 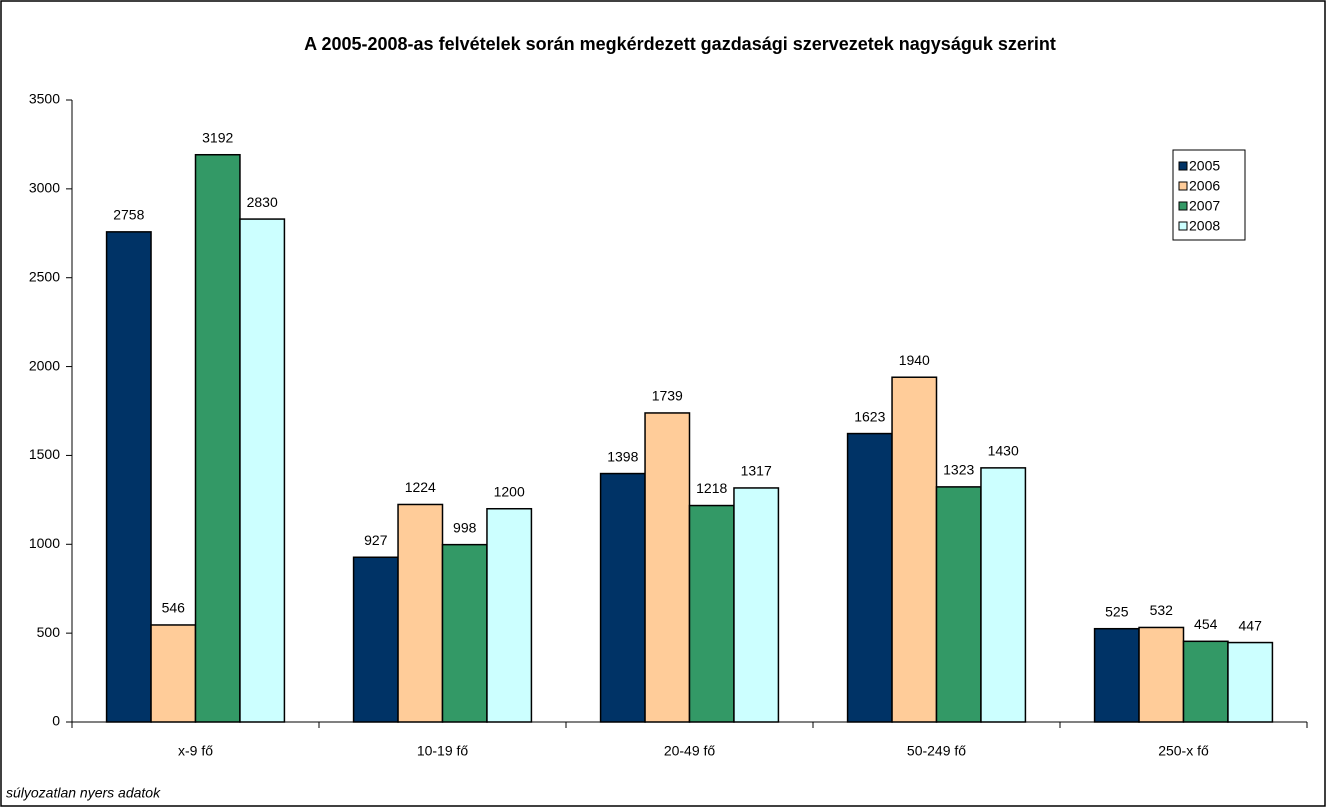 What do you see at coordinates (44, 543) in the screenshot?
I see `y-tick-label: 1000` at bounding box center [44, 543].